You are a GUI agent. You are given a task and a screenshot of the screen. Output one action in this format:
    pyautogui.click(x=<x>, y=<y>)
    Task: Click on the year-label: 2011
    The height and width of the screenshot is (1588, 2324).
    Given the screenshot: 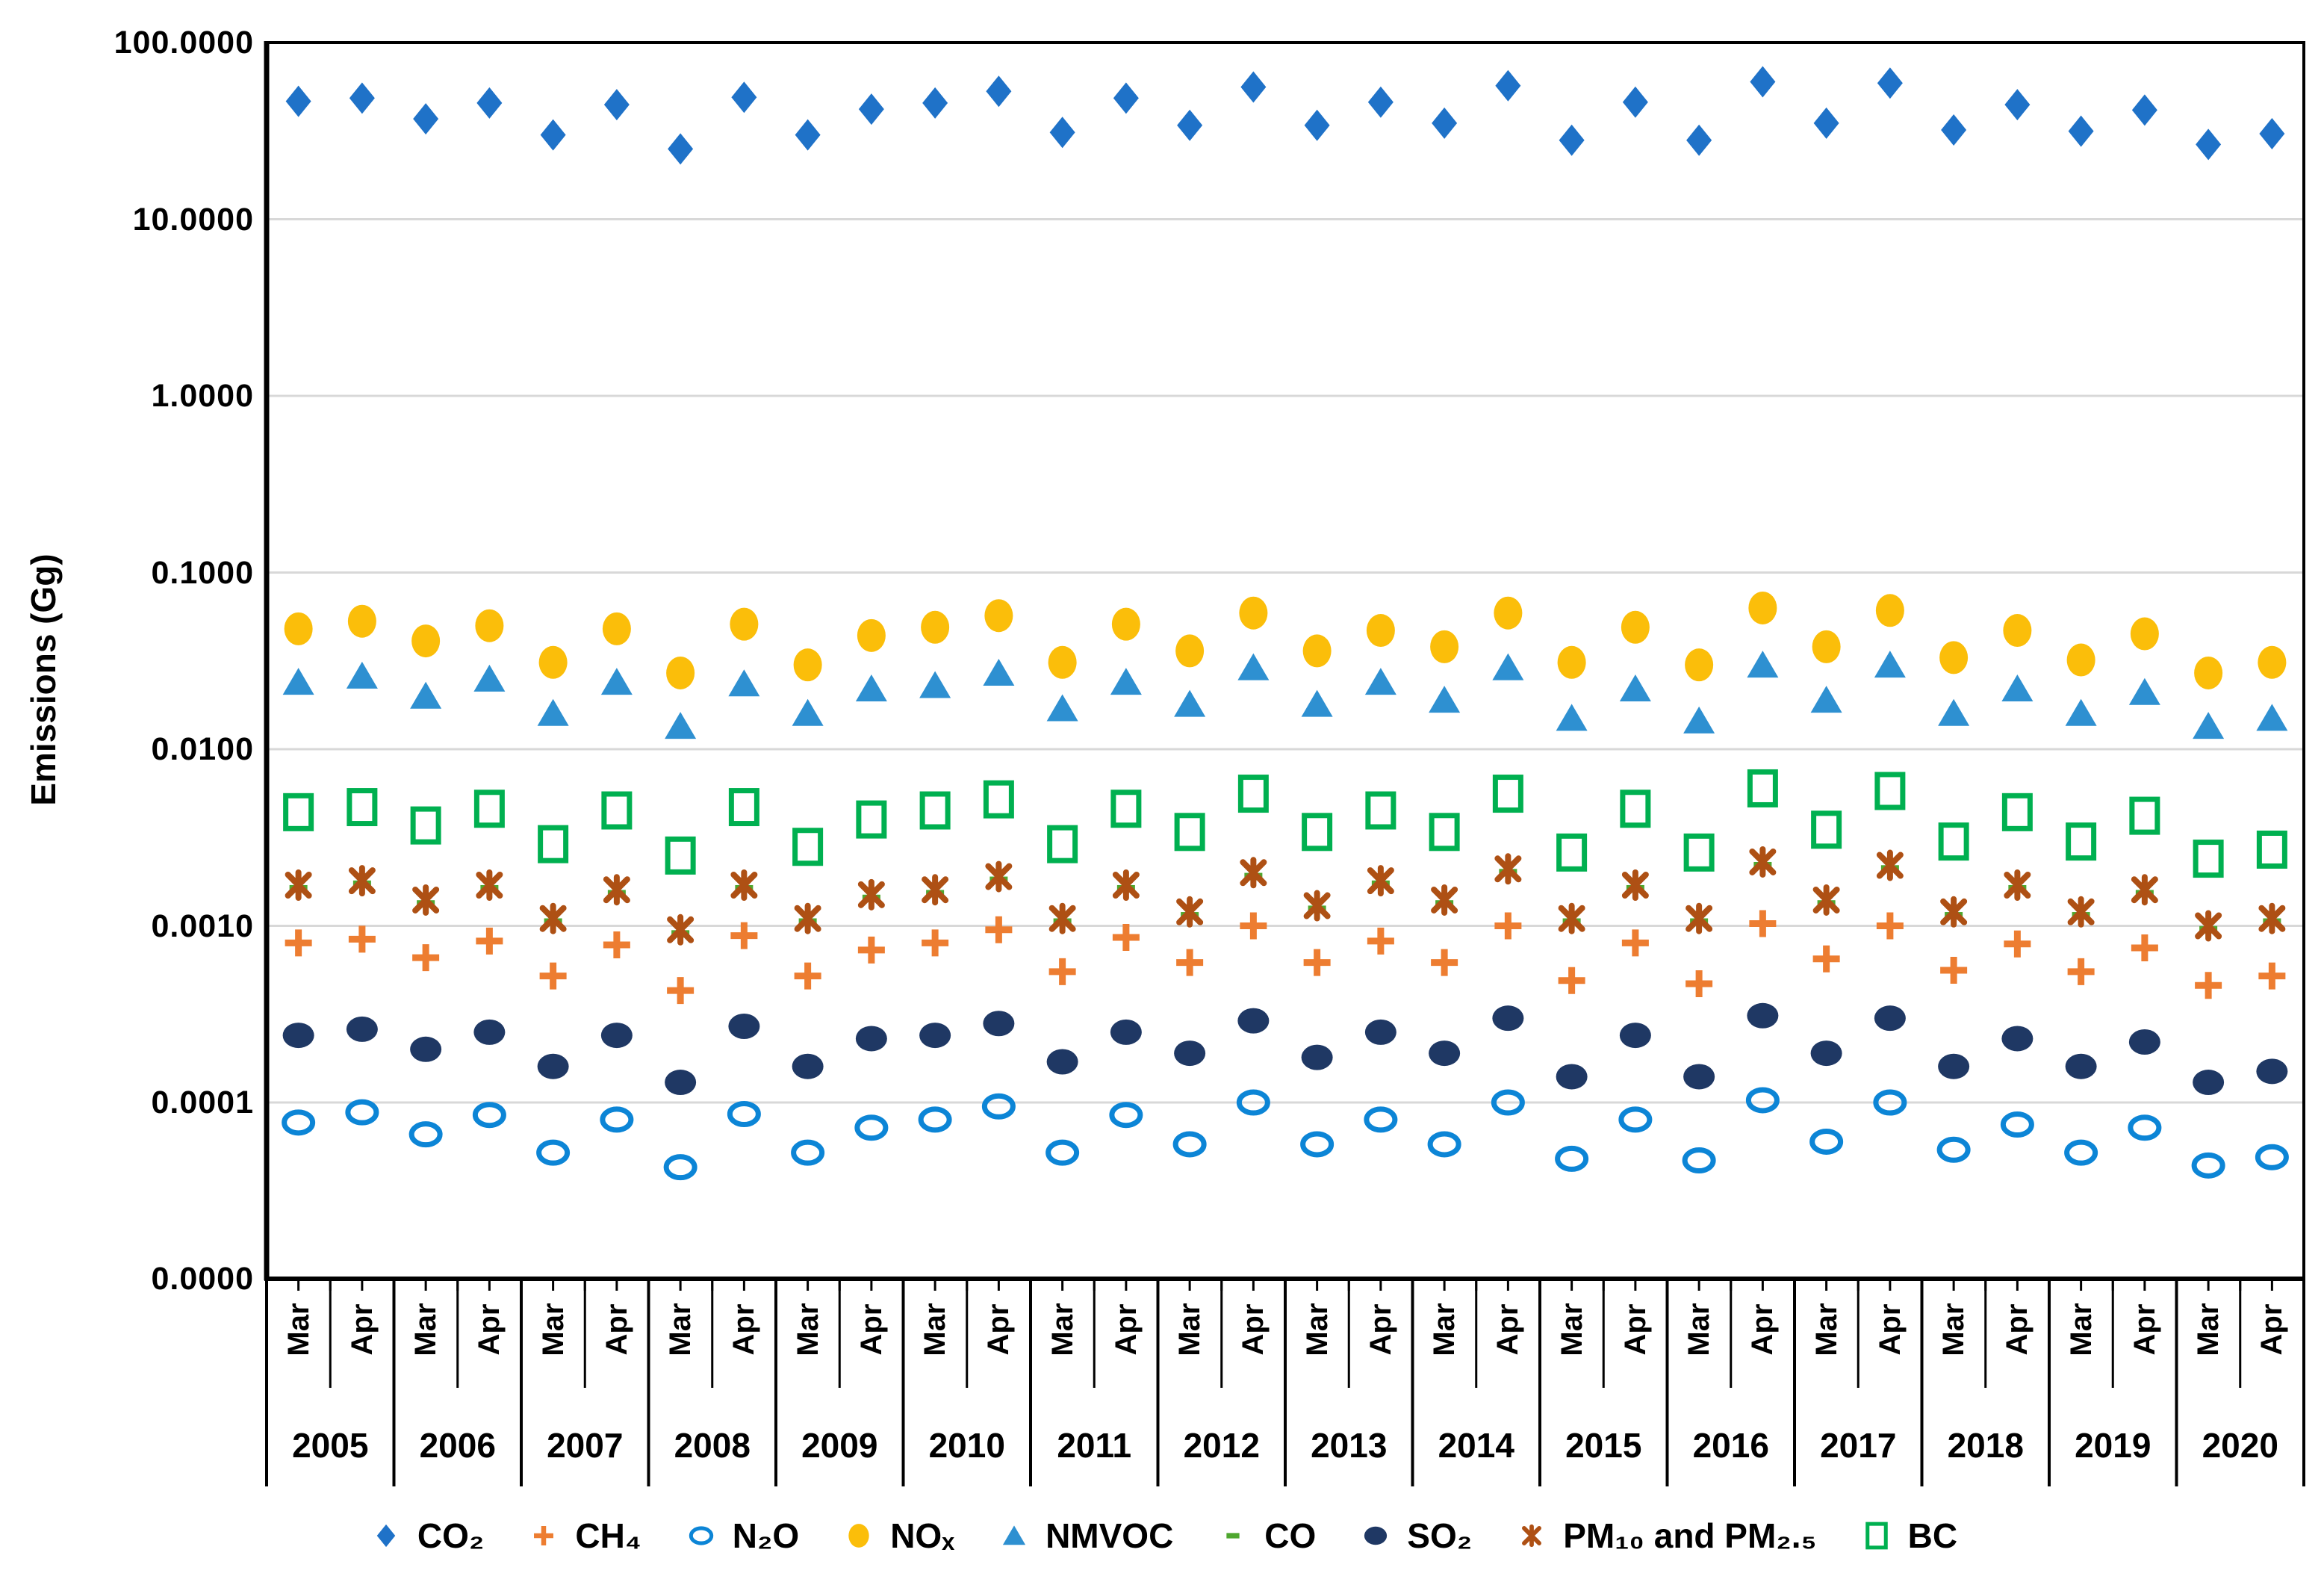 What is the action you would take?
    pyautogui.click(x=1094, y=1445)
    